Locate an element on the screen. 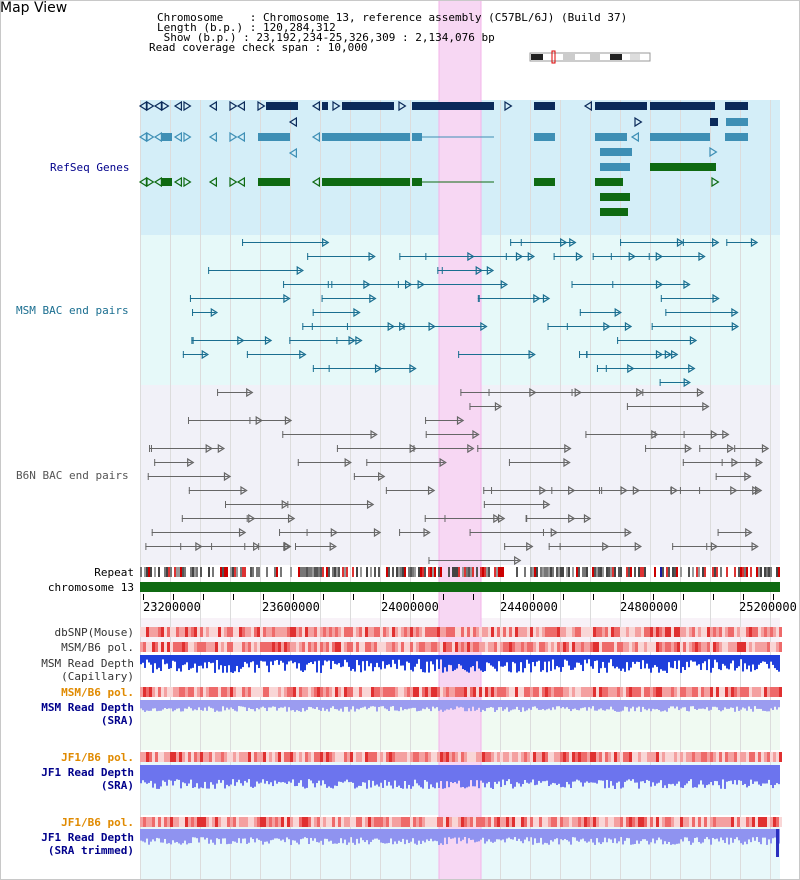 Image resolution: width=800 pixels, height=880 pixels. track-label-b6n-bac: B6N BAC end pairs is located at coordinates (72, 475).